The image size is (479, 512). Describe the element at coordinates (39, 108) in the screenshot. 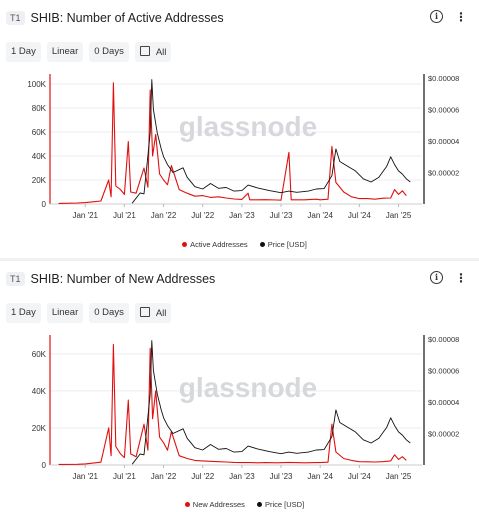

I see `y-left-tick-label: 80K` at that location.